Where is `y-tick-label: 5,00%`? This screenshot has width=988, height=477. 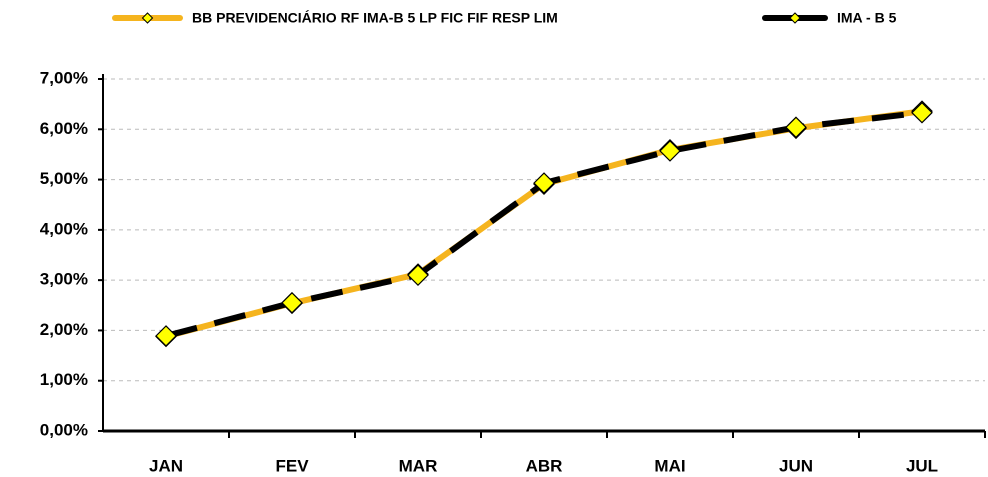
y-tick-label: 5,00% is located at coordinates (64, 178).